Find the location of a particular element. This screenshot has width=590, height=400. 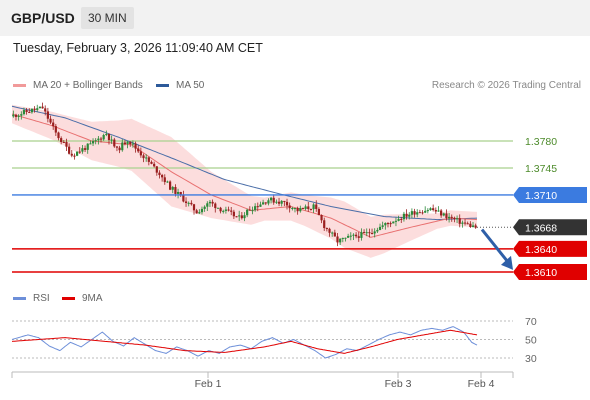

research-credit: Research © 2026 Trading Central is located at coordinates (506, 85).